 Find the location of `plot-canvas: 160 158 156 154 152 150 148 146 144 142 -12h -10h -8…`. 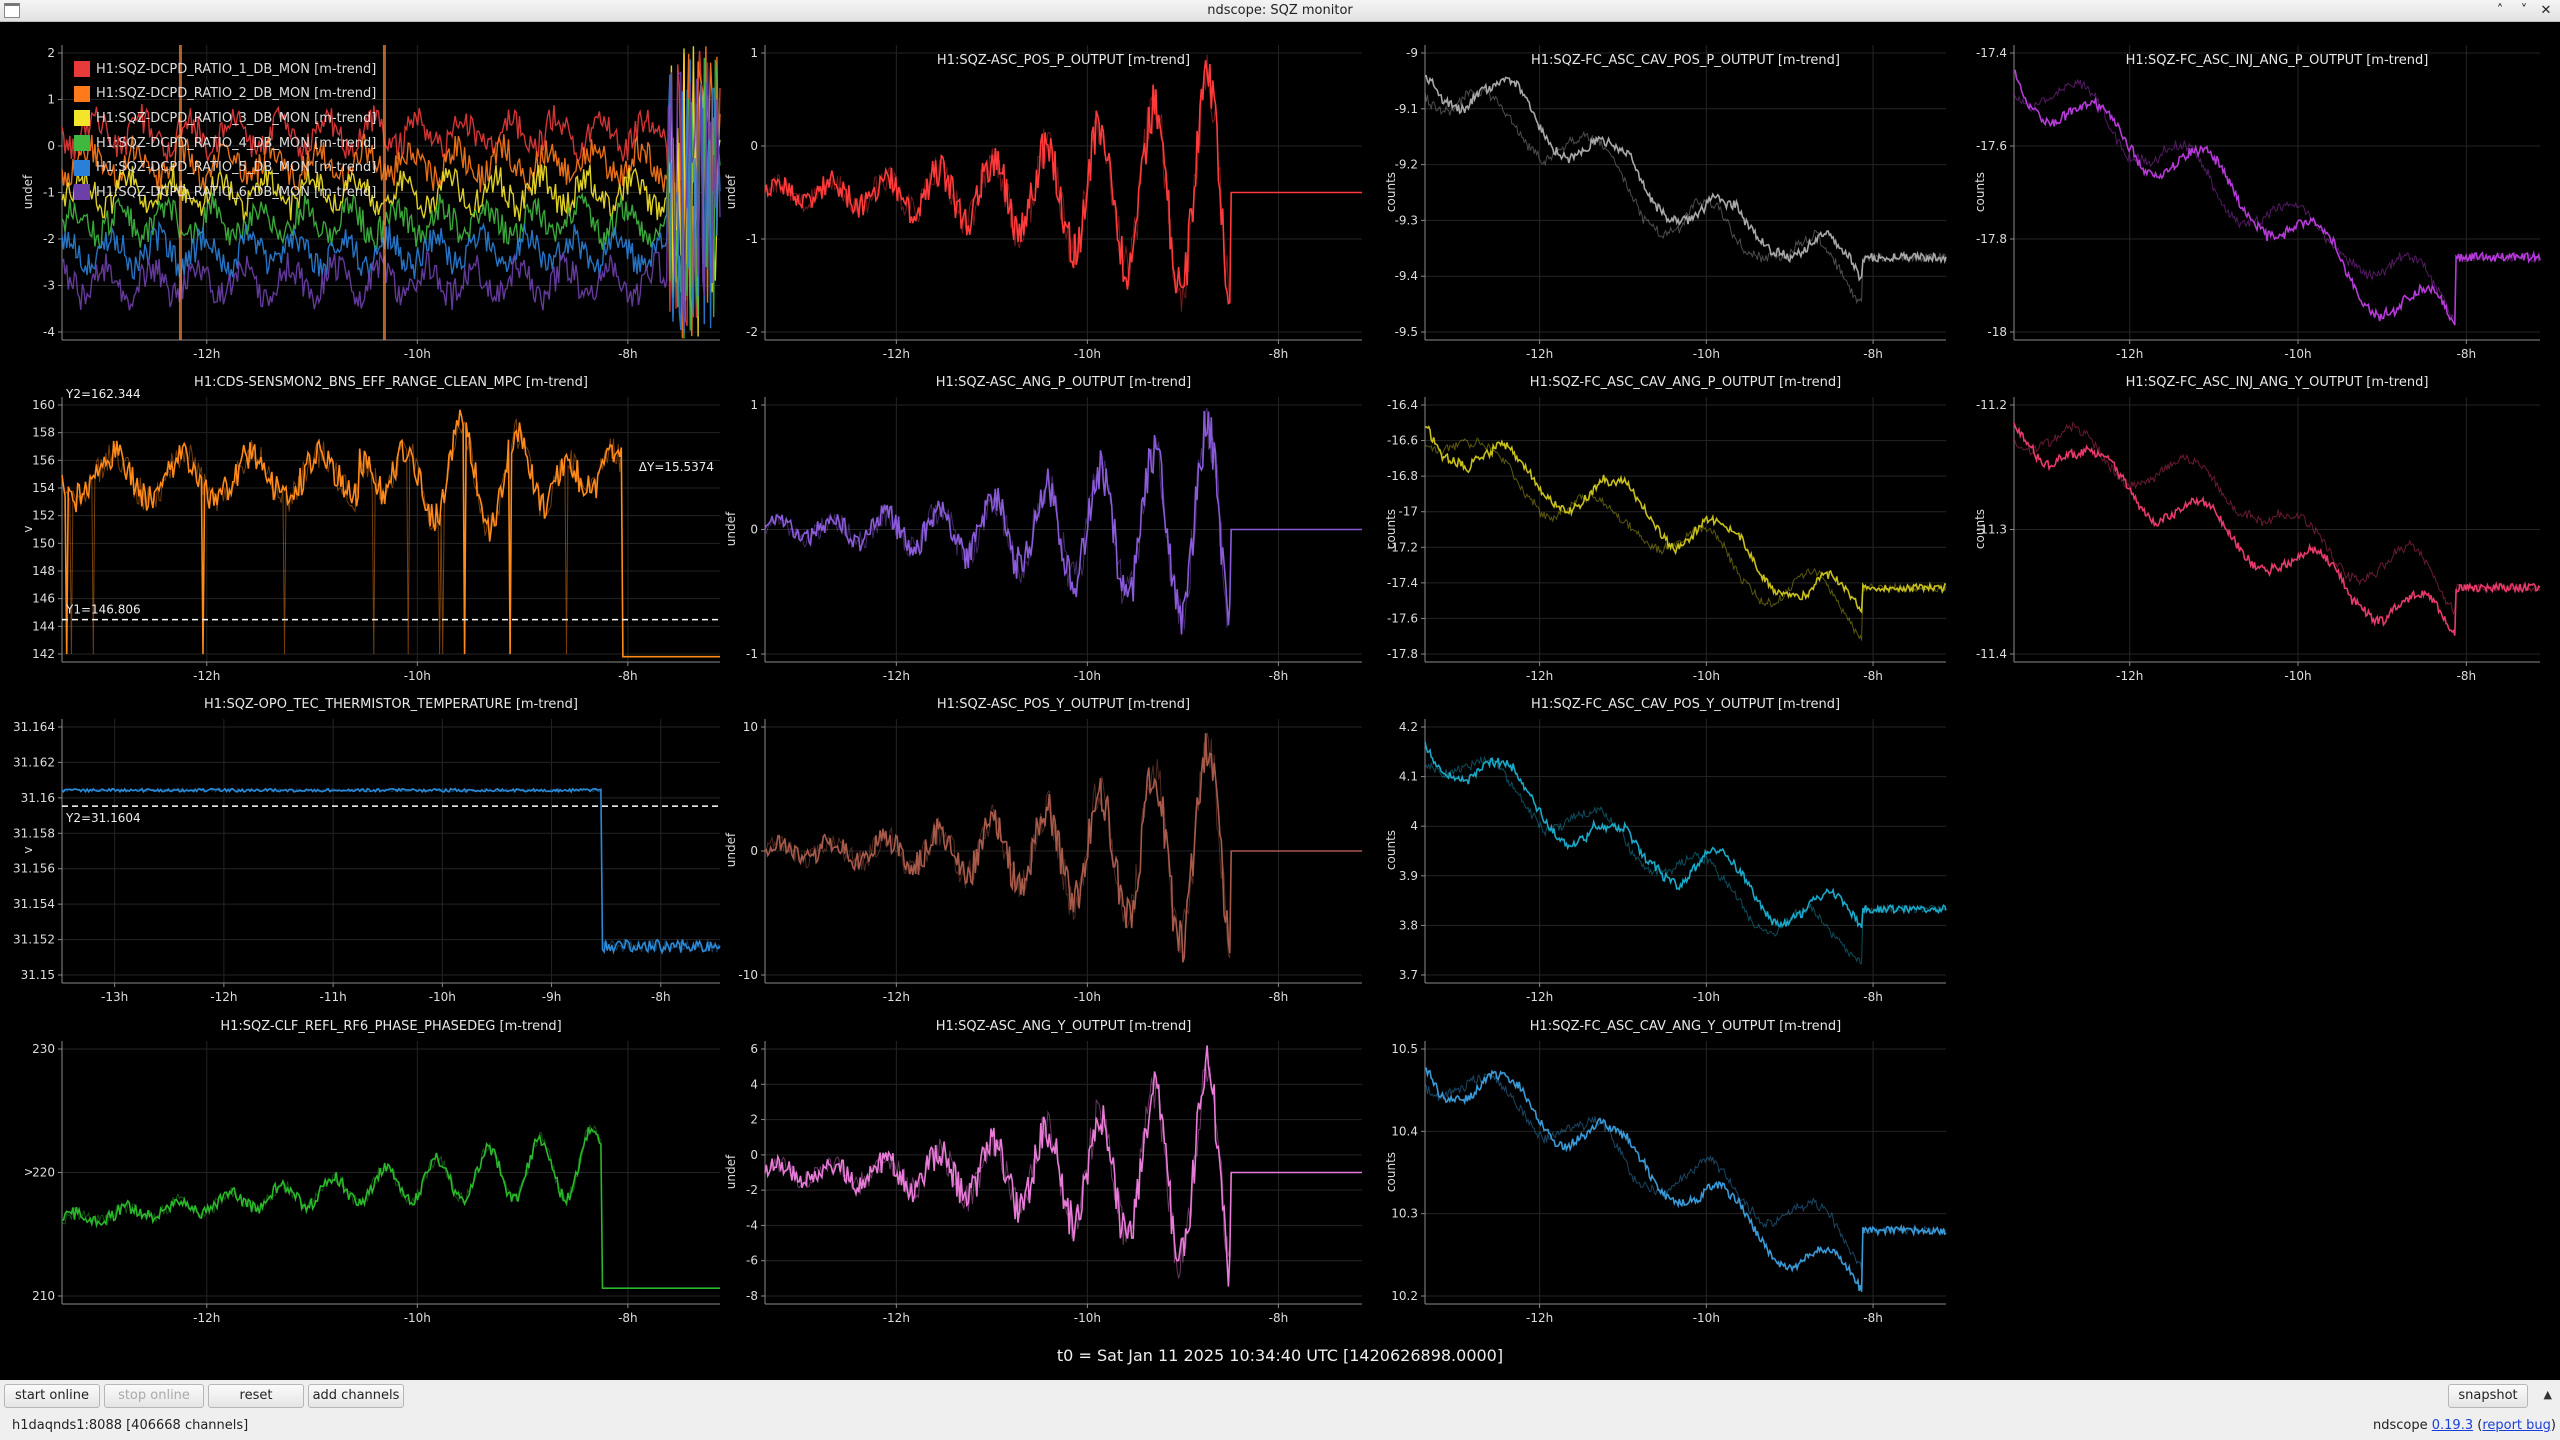

plot-canvas: 160 158 156 154 152 150 148 146 144 142 -12h -10h -8… is located at coordinates (365, 518).